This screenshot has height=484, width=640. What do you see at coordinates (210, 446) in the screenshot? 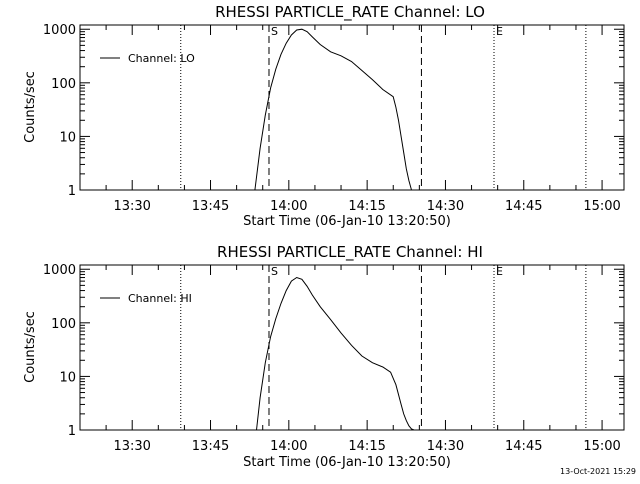
I see `x-tick-label-hi: 13:45` at bounding box center [210, 446].